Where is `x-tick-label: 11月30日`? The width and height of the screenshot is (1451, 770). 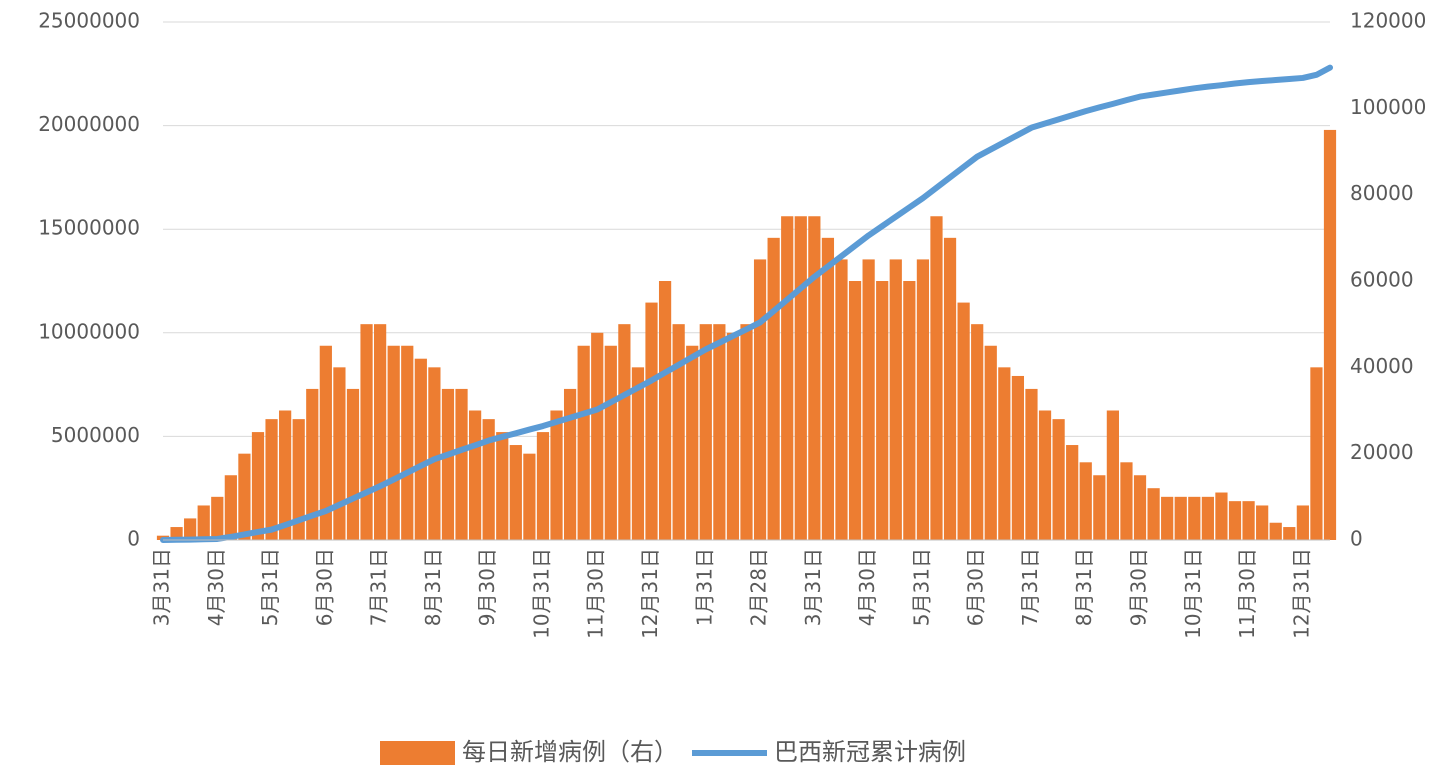
x-tick-label: 11月30日 is located at coordinates (596, 593).